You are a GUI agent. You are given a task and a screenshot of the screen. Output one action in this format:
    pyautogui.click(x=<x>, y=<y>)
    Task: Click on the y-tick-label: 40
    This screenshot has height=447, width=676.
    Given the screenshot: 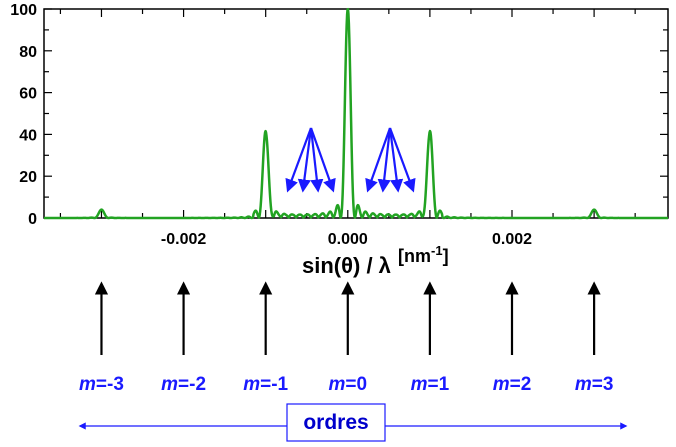 What is the action you would take?
    pyautogui.click(x=28, y=135)
    